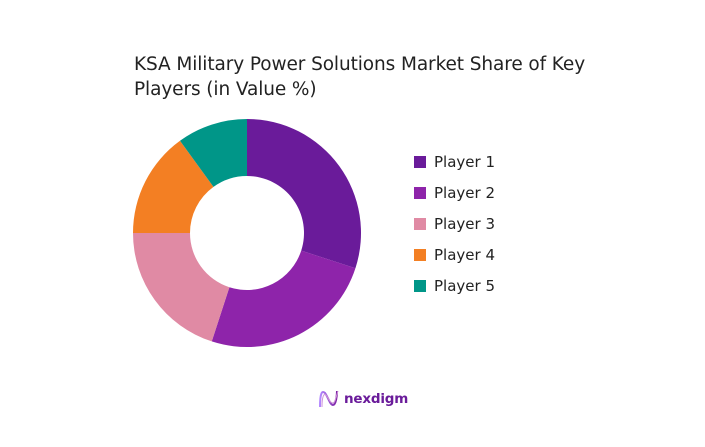  I want to click on legend-label: Player 1, so click(464, 161).